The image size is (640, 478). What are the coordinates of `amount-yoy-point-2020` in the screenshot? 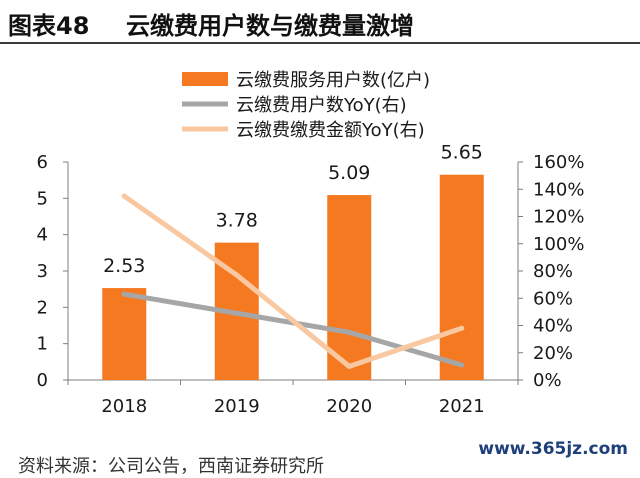 It's located at (349, 366).